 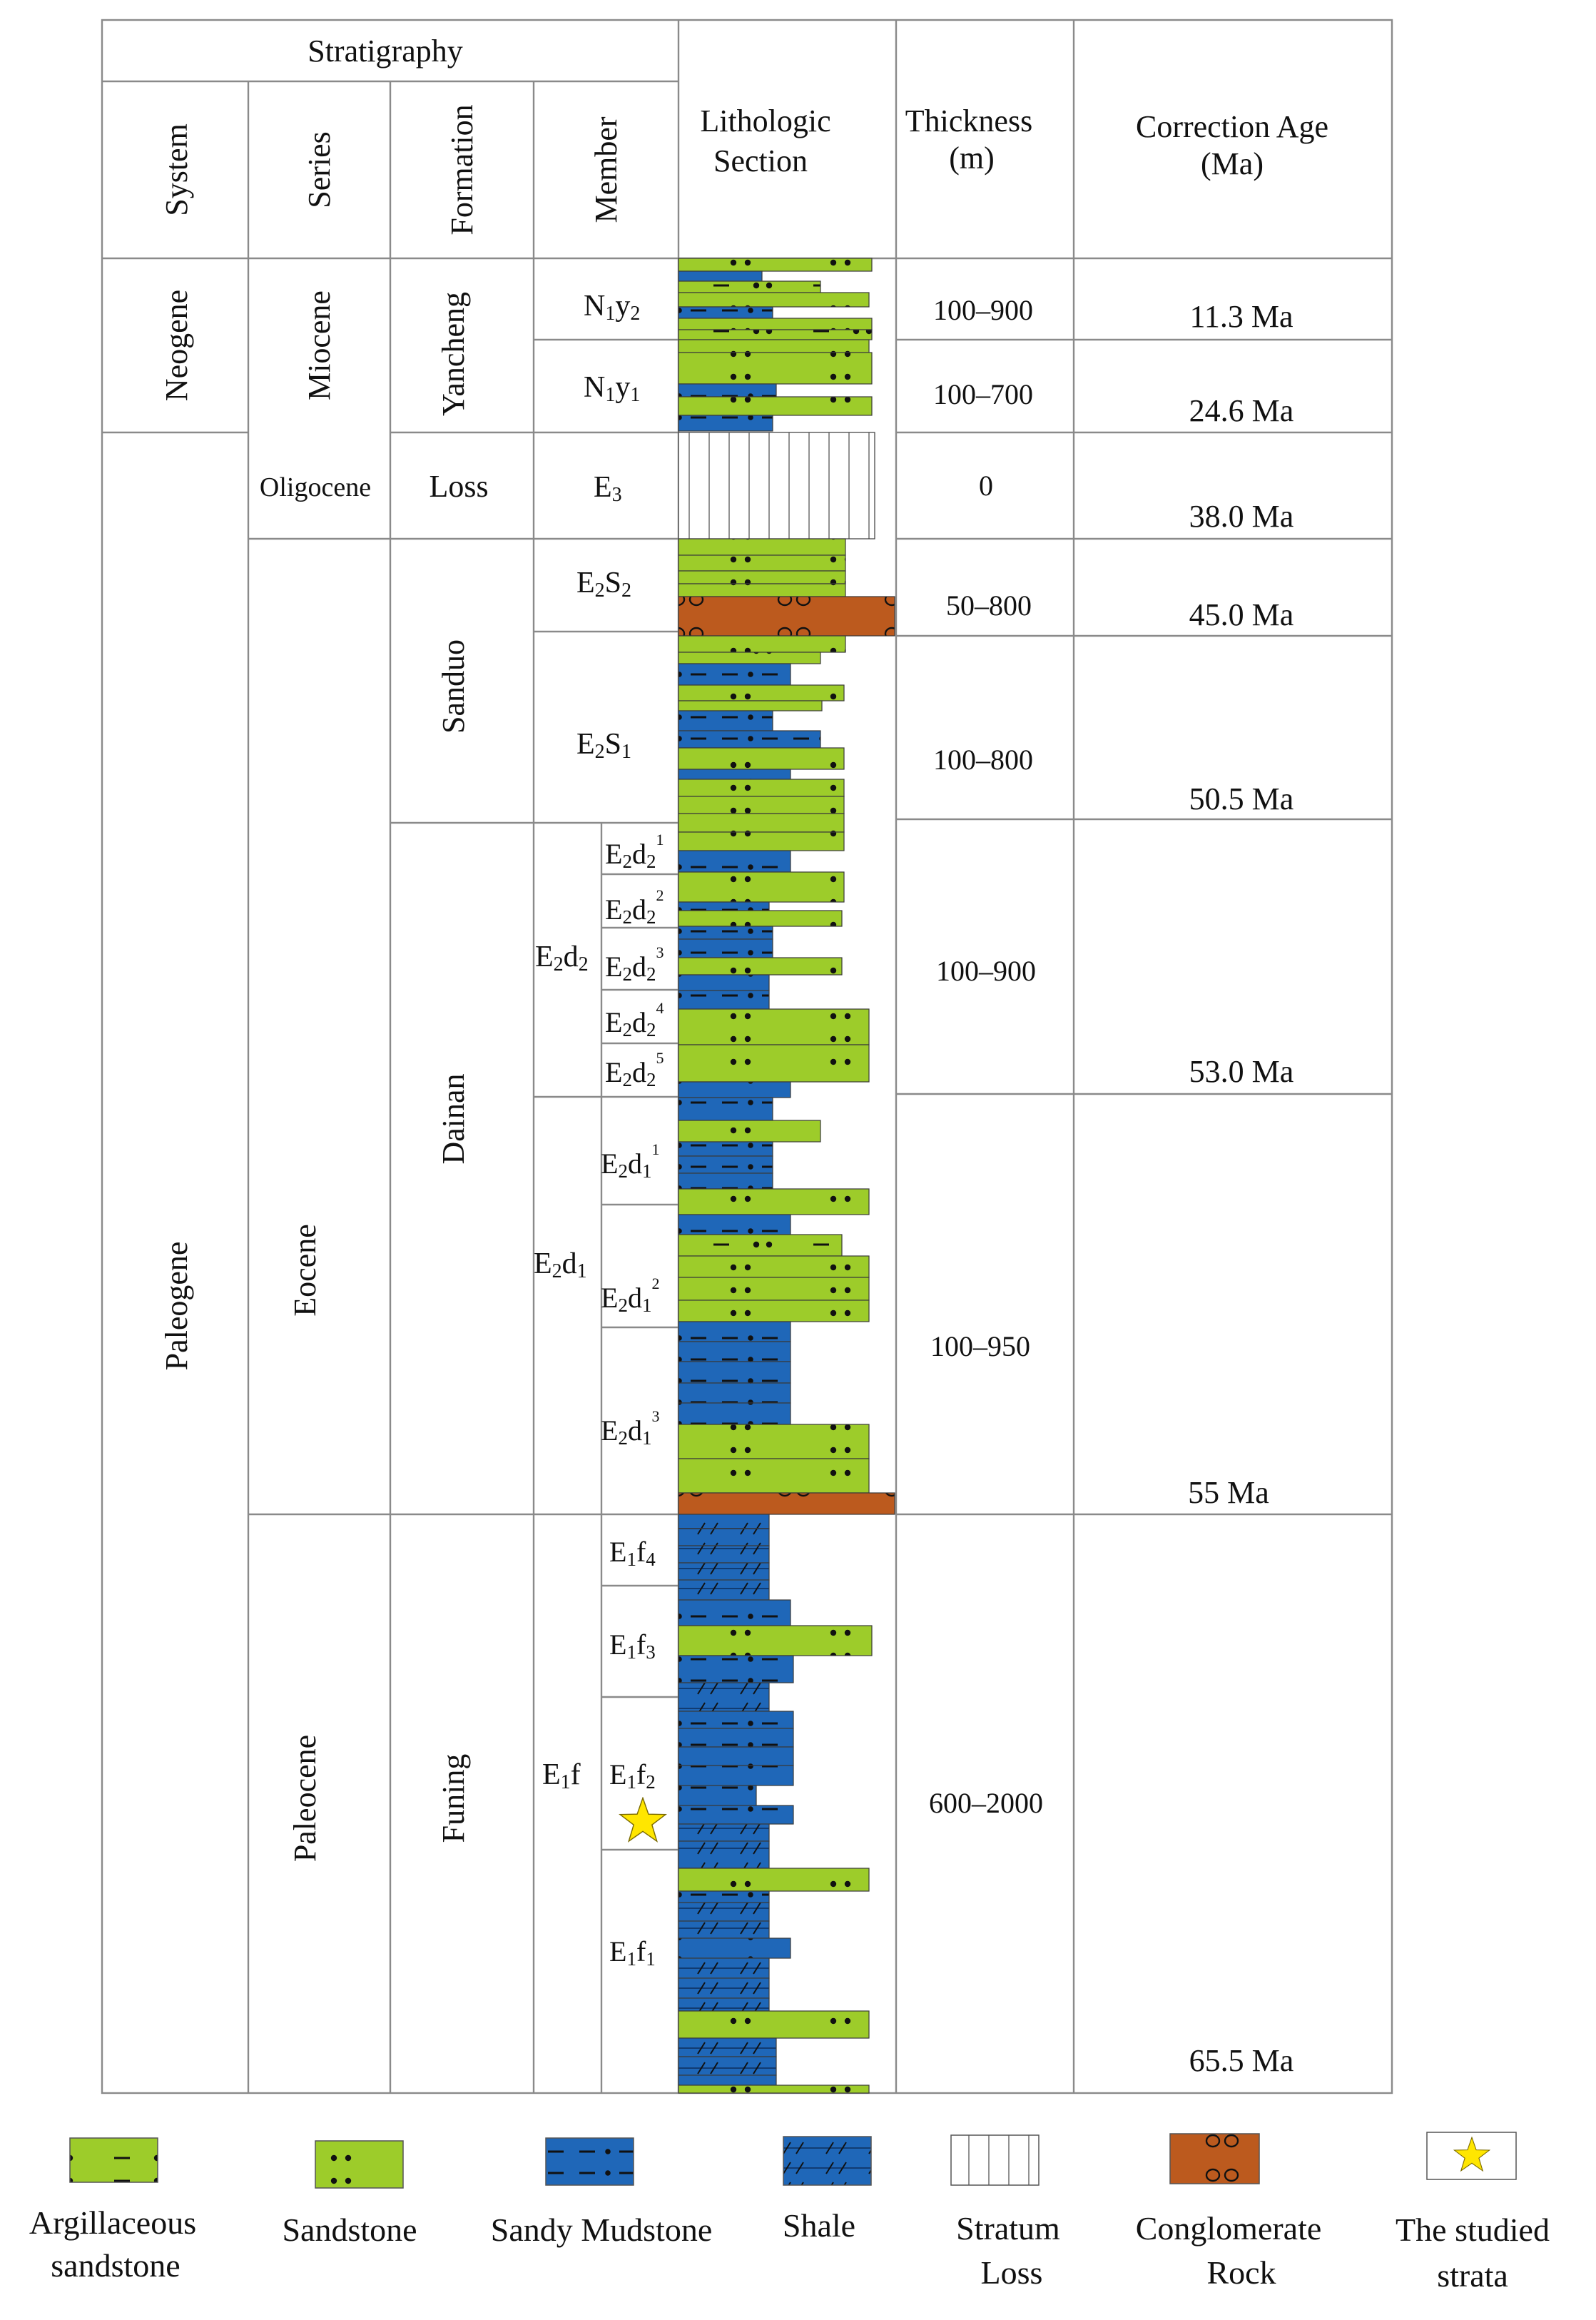 I want to click on age-value: 50.5 Ma, so click(x=1241, y=798).